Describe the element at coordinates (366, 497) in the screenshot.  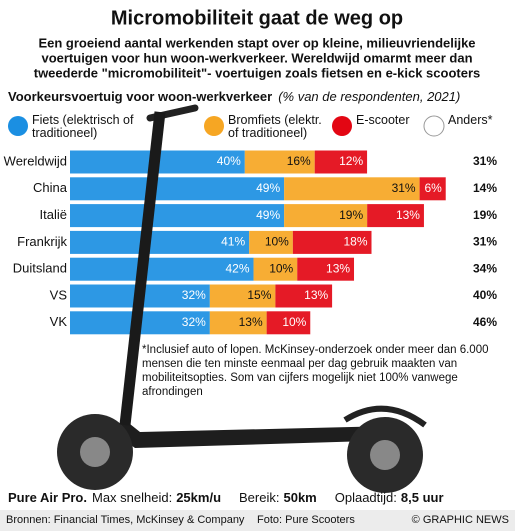
I see `spec-label: Oplaadtijd:` at that location.